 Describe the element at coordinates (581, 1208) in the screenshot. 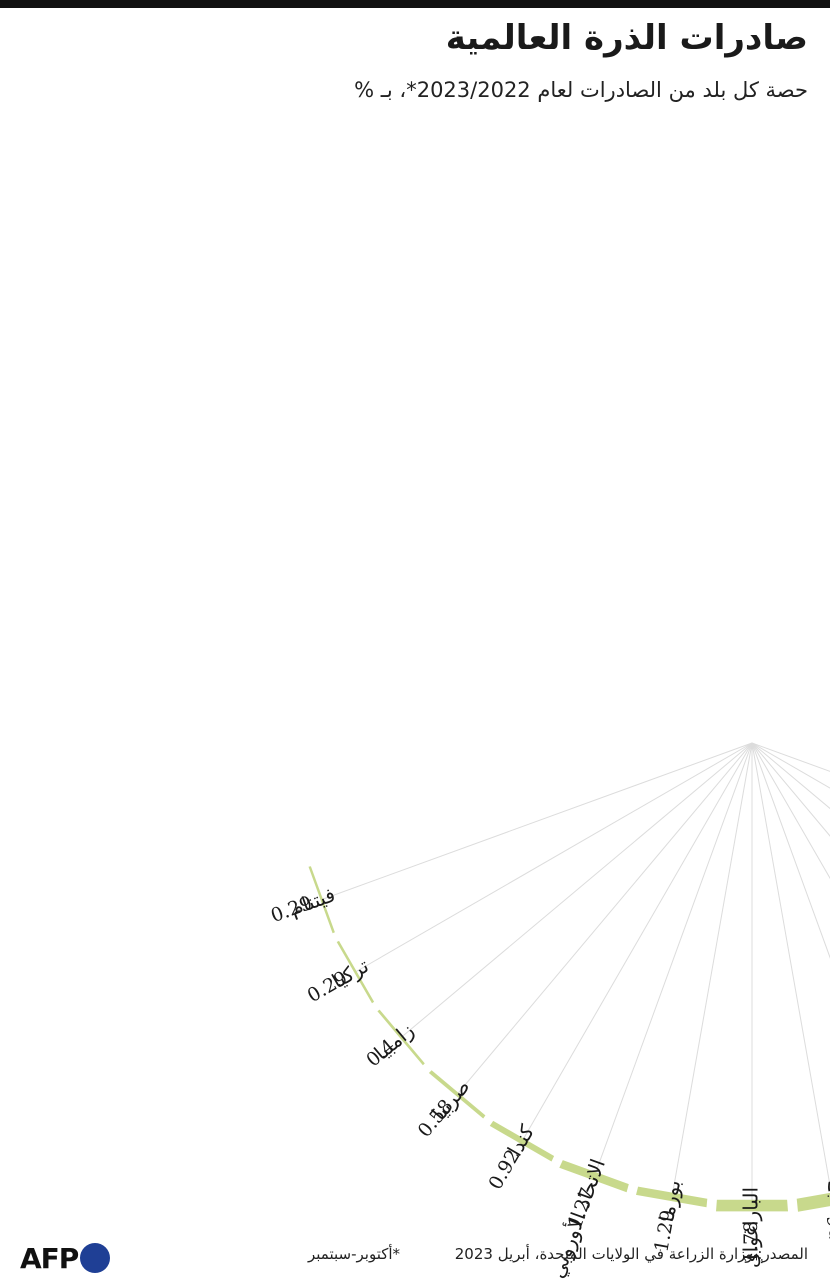

I see `value-label: 1.27` at that location.